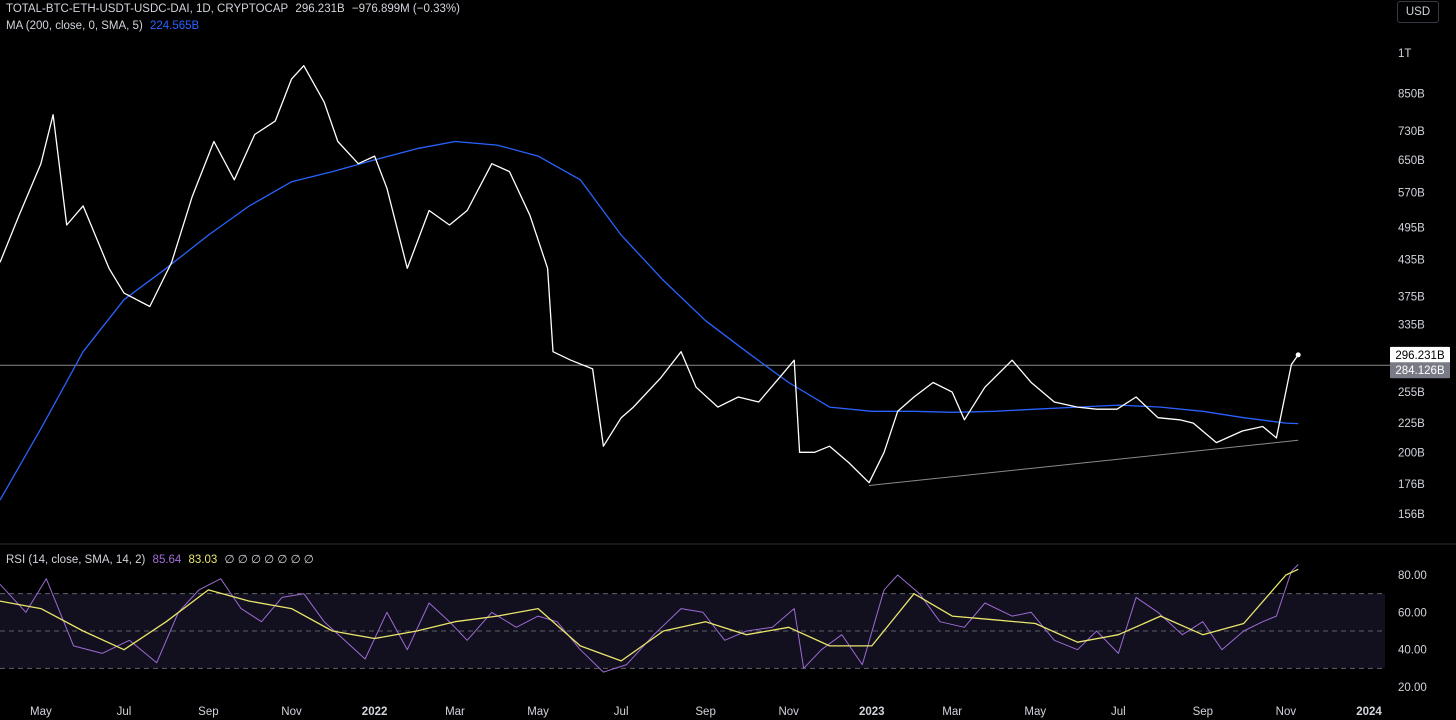  I want to click on price-axis-label: 200B, so click(1411, 453).